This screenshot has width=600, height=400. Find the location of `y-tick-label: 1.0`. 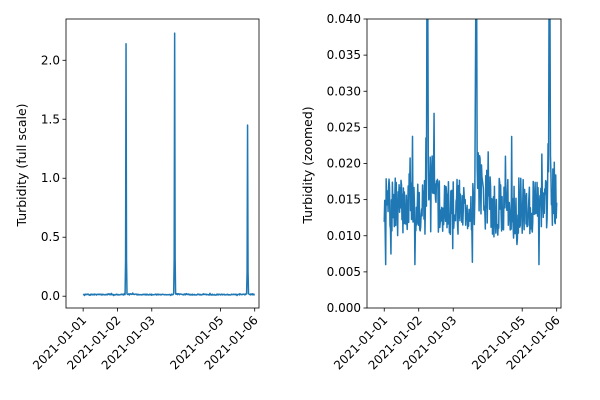

y-tick-label: 1.0 is located at coordinates (50, 178).